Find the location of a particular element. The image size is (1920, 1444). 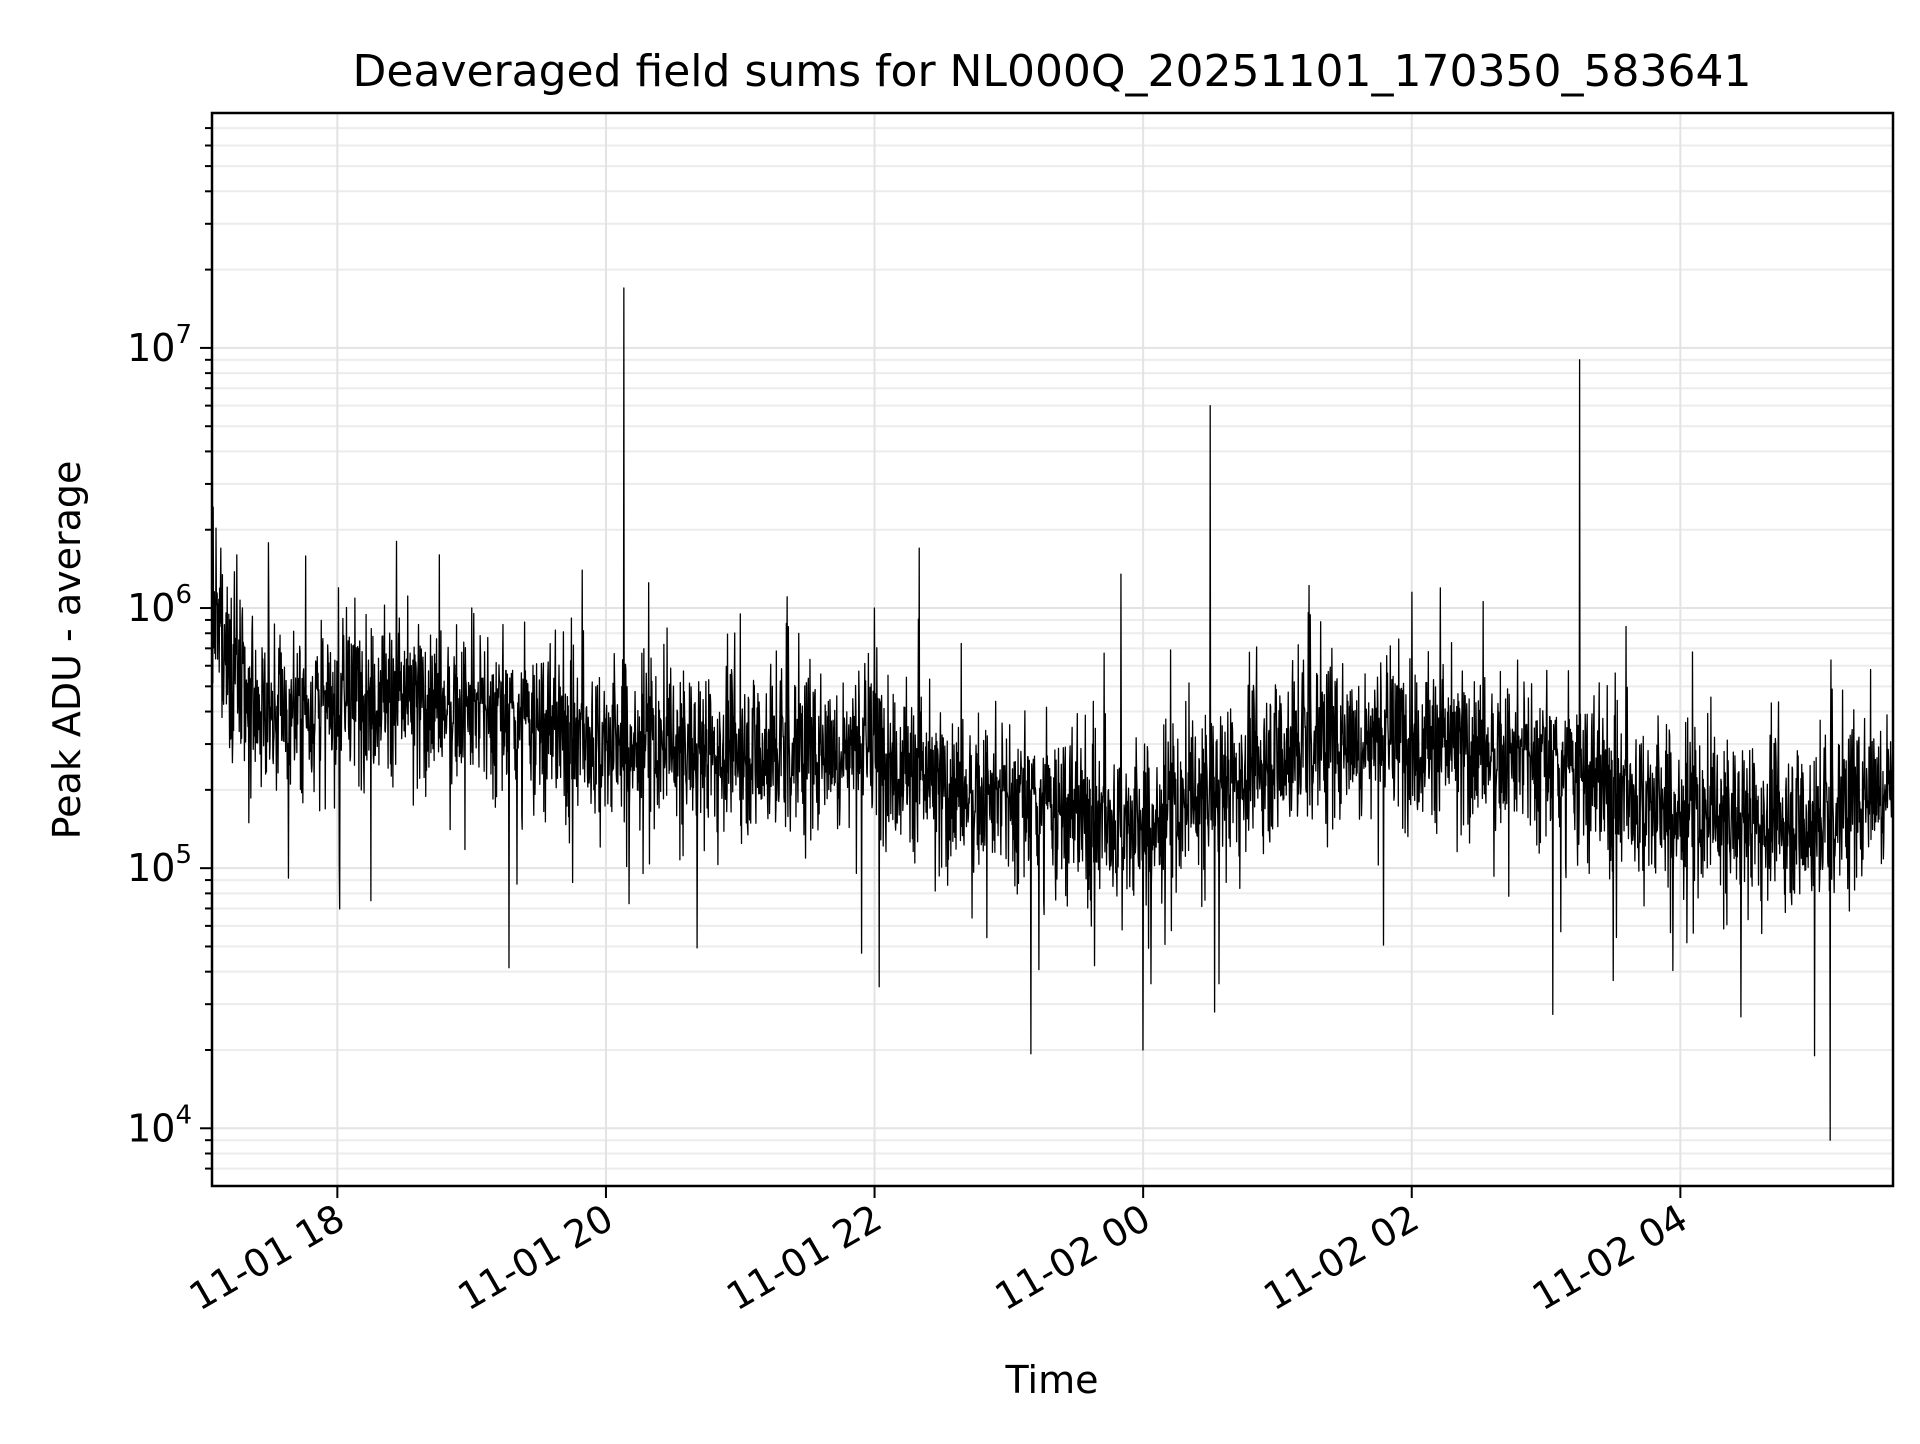

y-axis-label: Peak ADU - average is located at coordinates (67, 650).